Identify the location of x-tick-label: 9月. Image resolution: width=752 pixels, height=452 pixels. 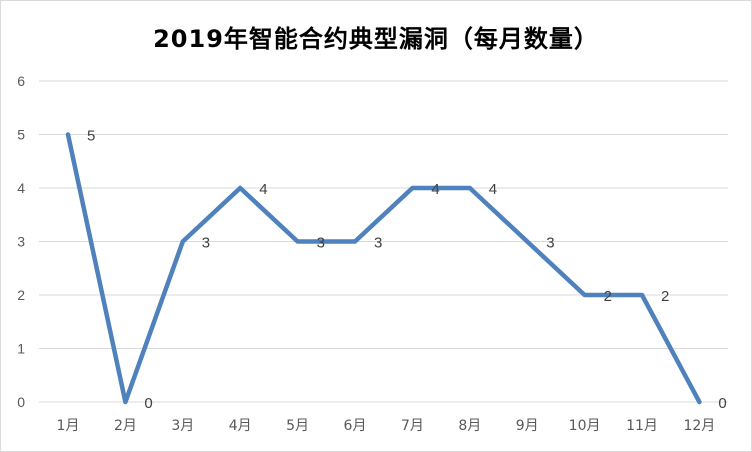
(527, 426).